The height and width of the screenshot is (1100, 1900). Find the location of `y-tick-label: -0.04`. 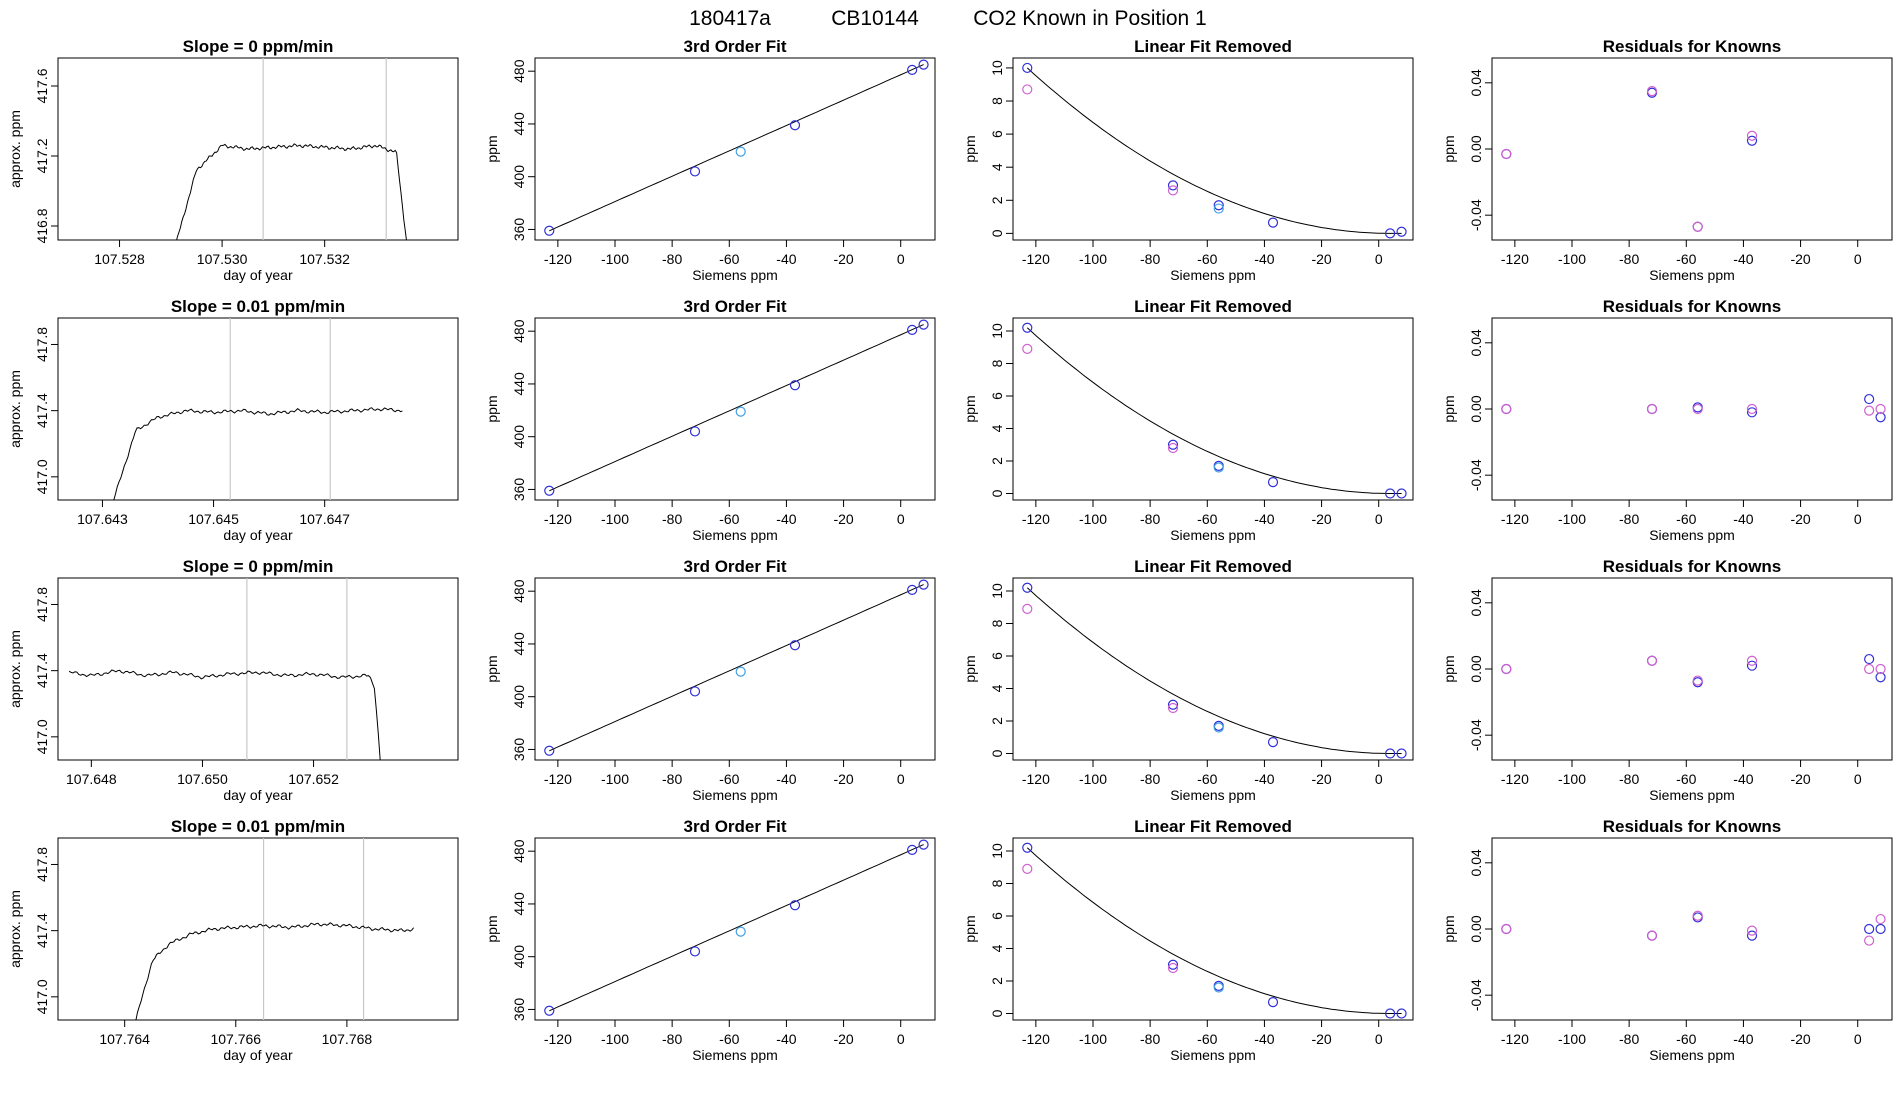

y-tick-label: -0.04 is located at coordinates (1476, 735).